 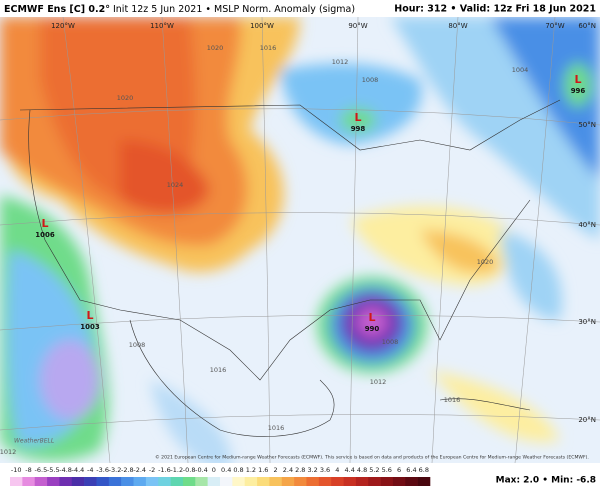 I want to click on longitude-label: 120°W, so click(x=63, y=26).